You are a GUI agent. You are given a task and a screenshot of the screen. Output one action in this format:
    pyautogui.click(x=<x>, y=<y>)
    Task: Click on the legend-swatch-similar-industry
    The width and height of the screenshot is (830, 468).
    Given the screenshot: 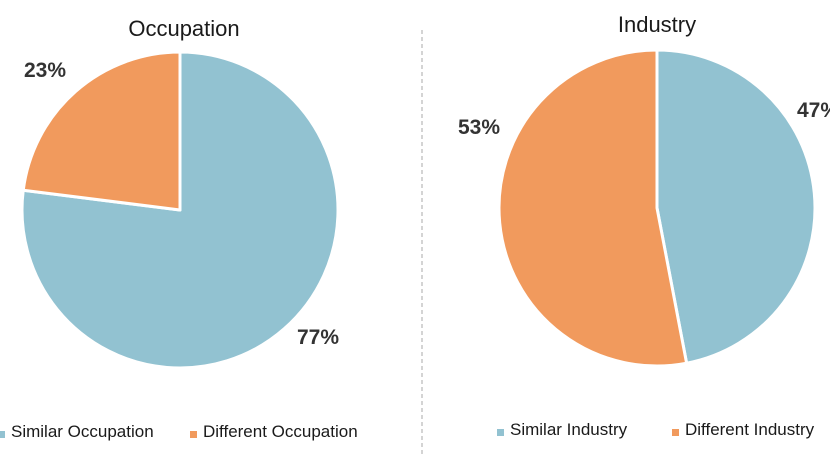 What is the action you would take?
    pyautogui.click(x=500, y=432)
    